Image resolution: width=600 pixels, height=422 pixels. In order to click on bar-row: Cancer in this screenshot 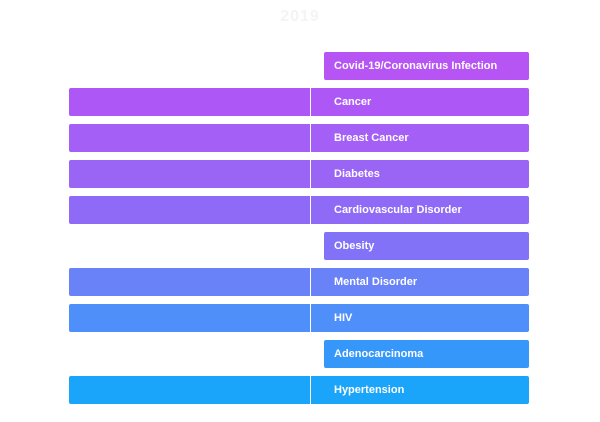, I will do `click(300, 102)`.